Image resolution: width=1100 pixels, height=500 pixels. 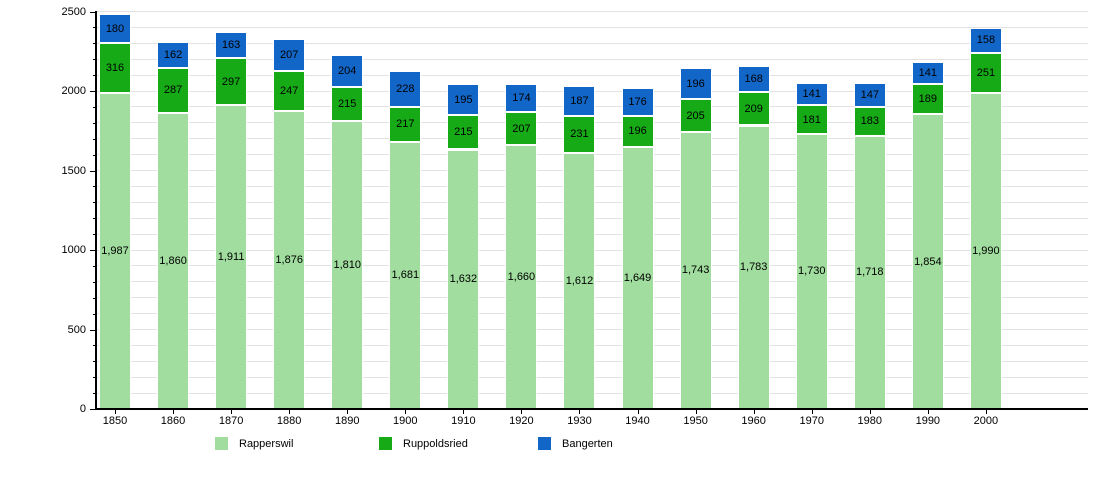 I want to click on bar-value-label: 247, so click(x=289, y=91).